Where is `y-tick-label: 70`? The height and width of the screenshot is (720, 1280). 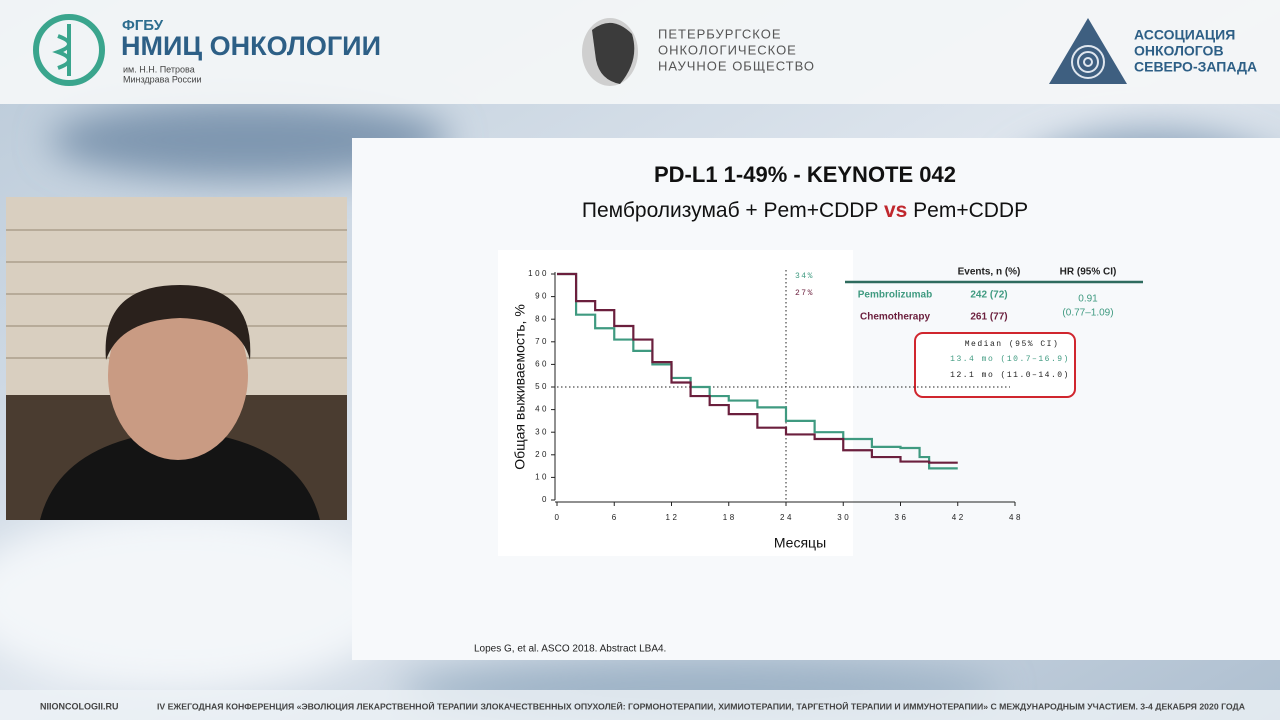
y-tick-label: 70 is located at coordinates (542, 341).